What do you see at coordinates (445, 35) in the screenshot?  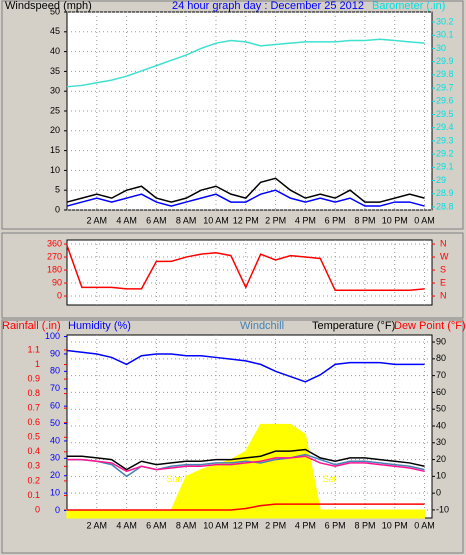 I see `y2-tick-label: 30.1` at bounding box center [445, 35].